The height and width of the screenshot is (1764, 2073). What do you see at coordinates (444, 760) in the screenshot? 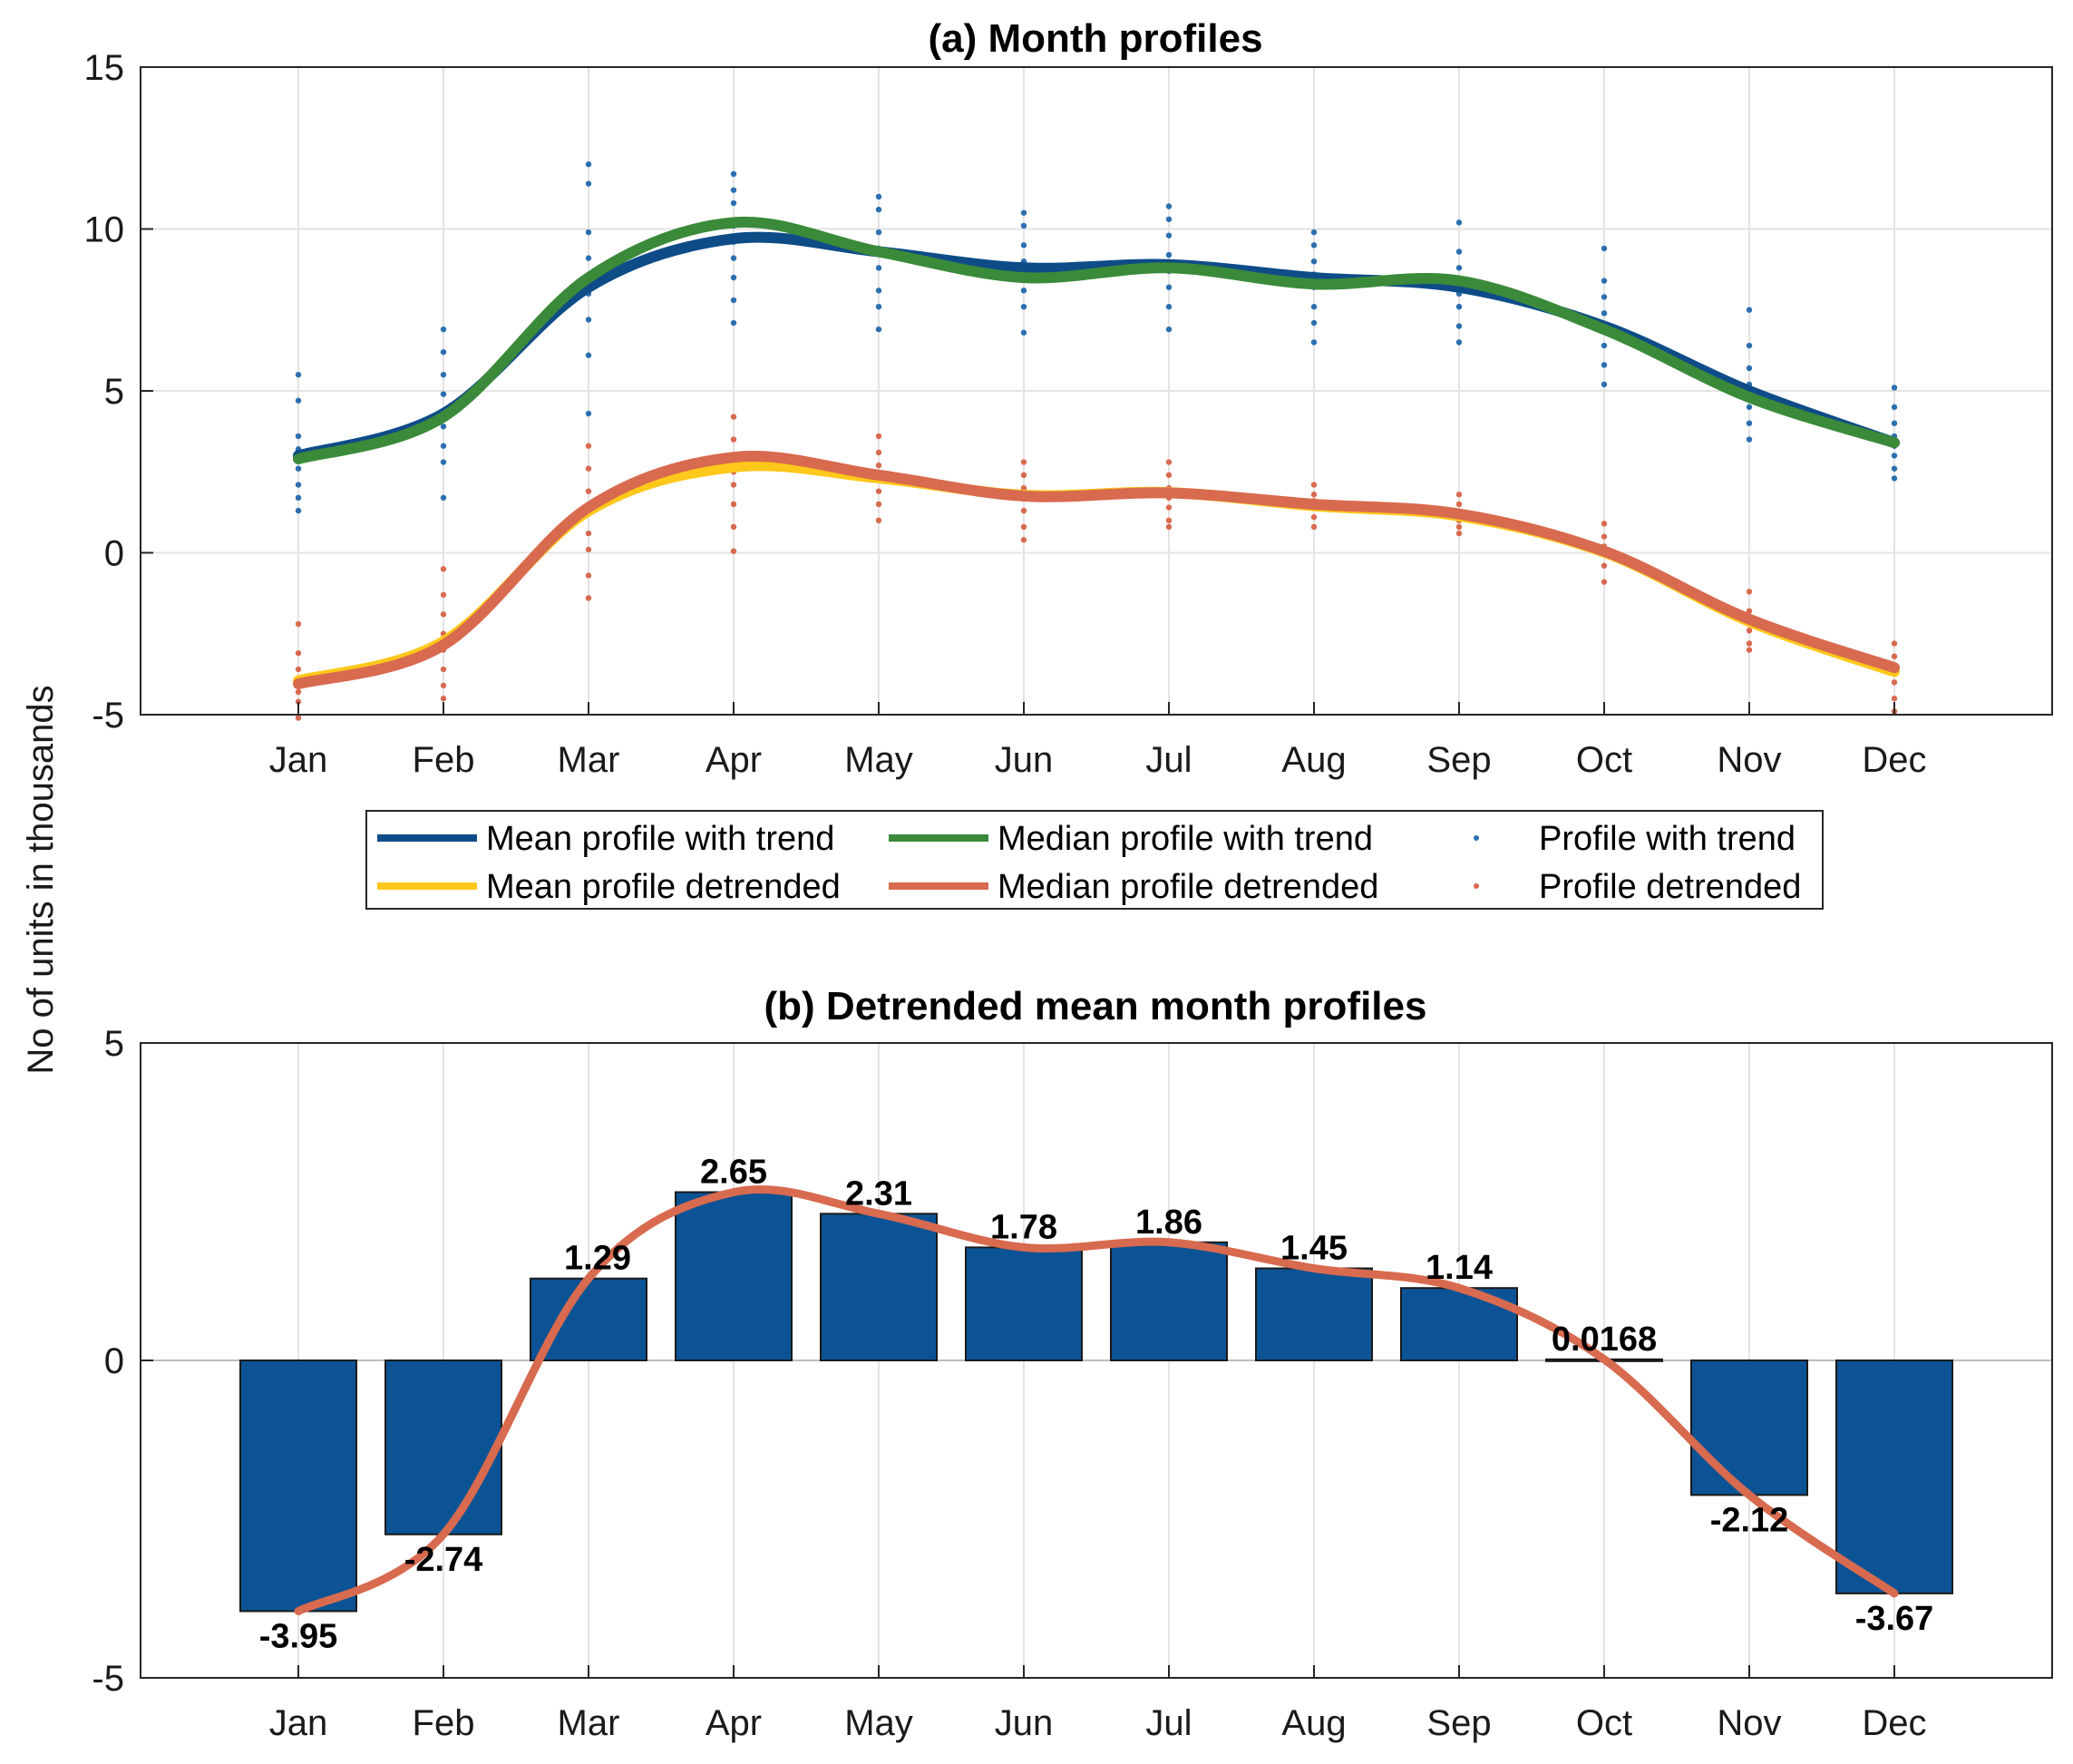
I see `panel-a-xtick-label: Feb` at bounding box center [444, 760].